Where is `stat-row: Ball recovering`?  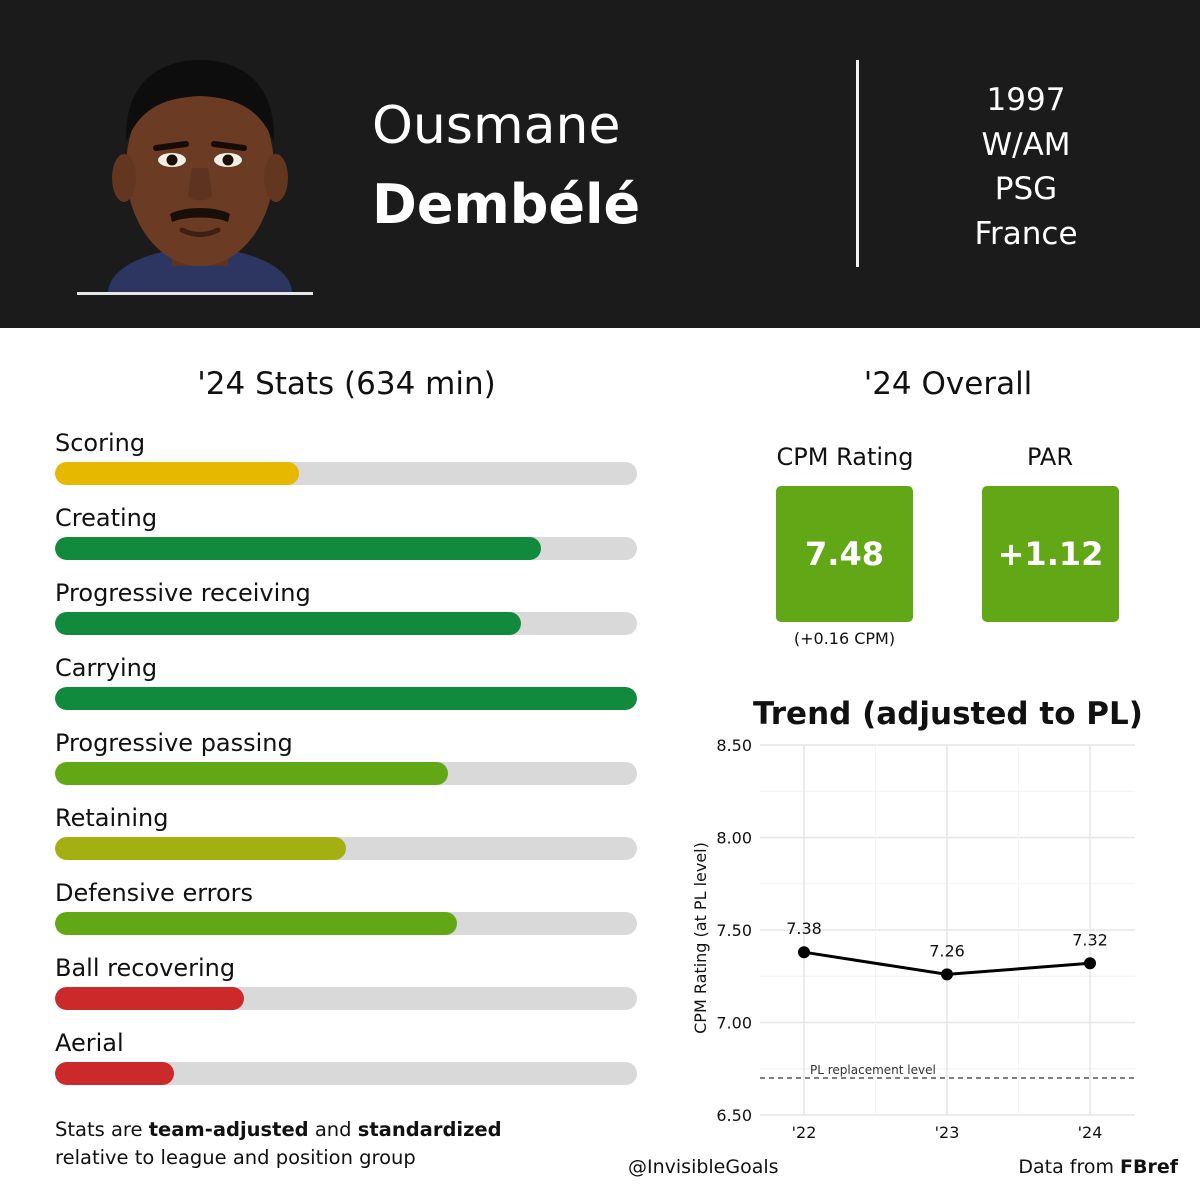
stat-row: Ball recovering is located at coordinates (346, 982).